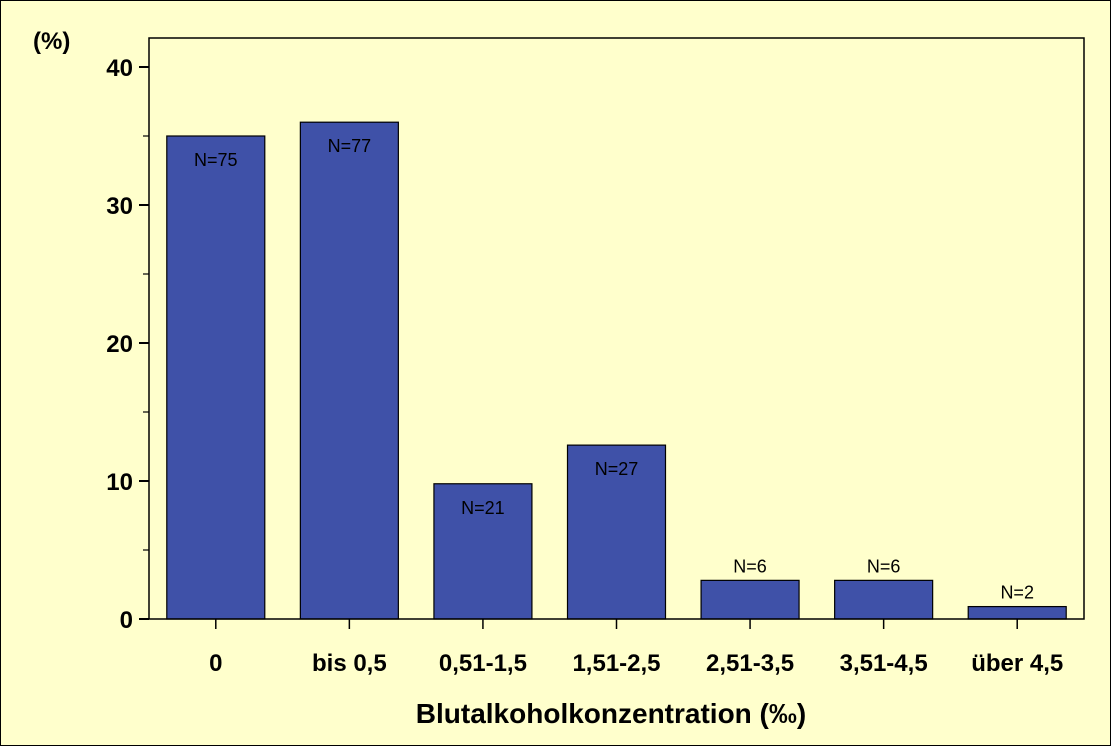  I want to click on data-label: N=21, so click(483, 508).